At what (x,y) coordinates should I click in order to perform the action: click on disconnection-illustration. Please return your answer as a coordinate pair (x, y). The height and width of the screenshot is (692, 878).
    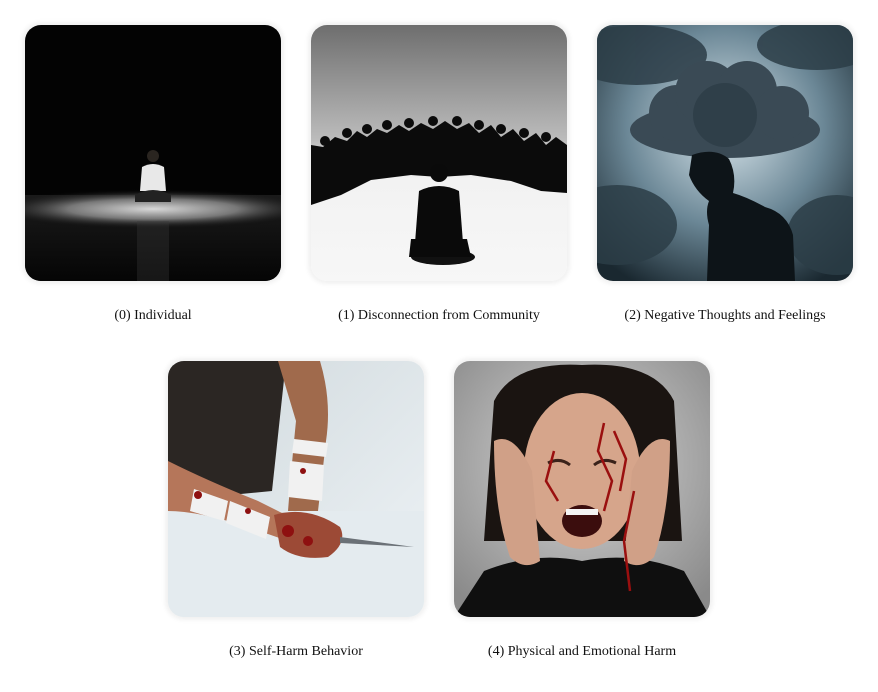
    Looking at the image, I should click on (439, 153).